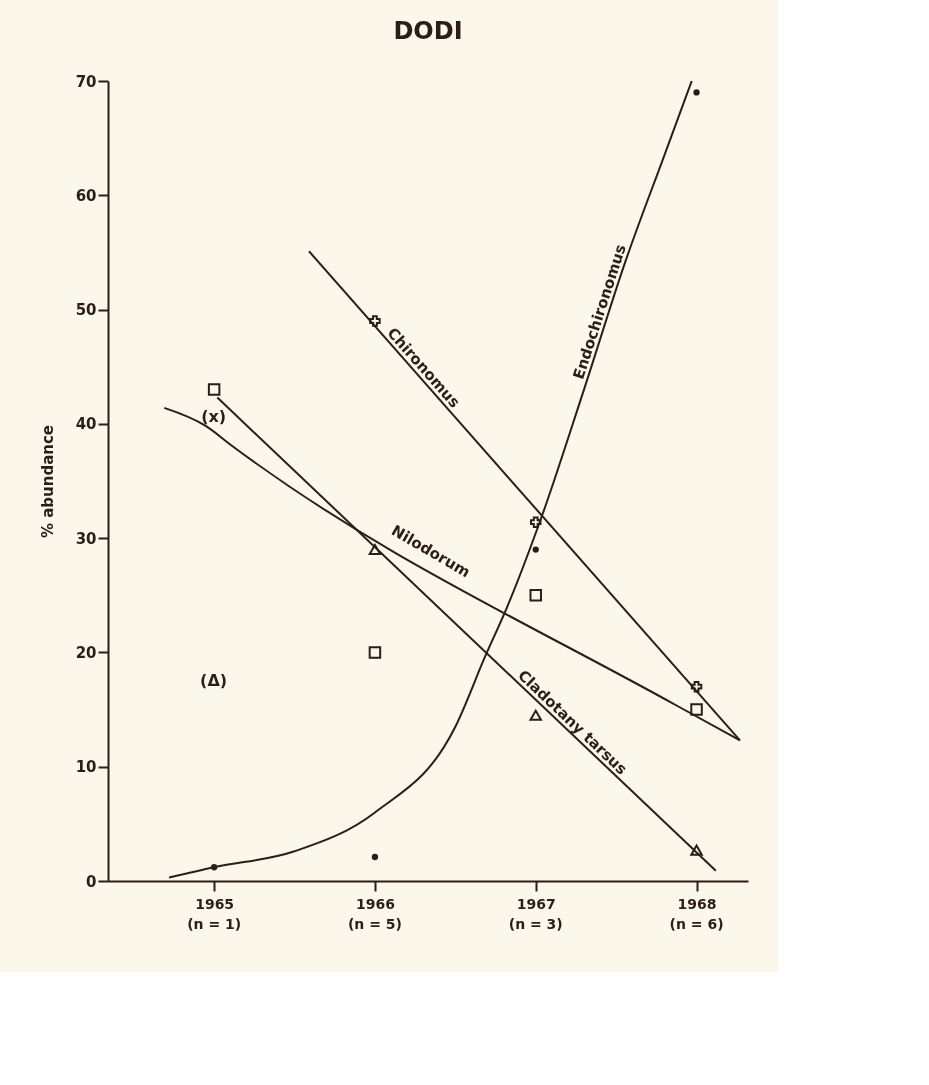 The width and height of the screenshot is (929, 1085). What do you see at coordinates (86, 767) in the screenshot?
I see `y-tick-label: 10` at bounding box center [86, 767].